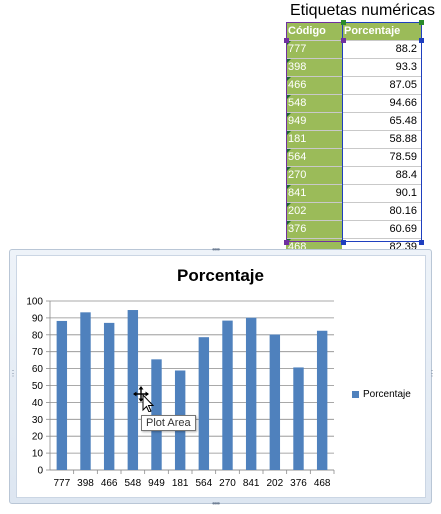  I want to click on y-tick-label: 70, so click(38, 352).